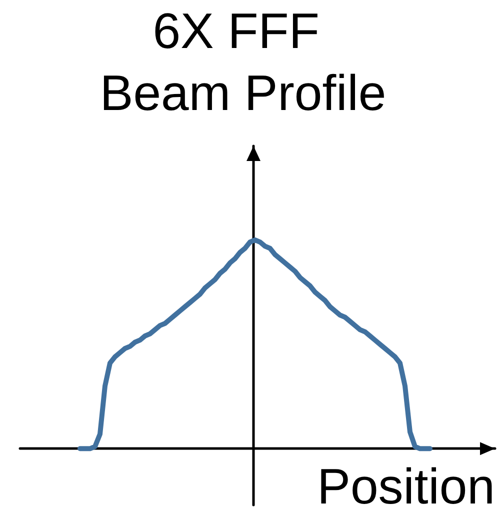 This screenshot has width=504, height=515. Describe the element at coordinates (243, 62) in the screenshot. I see `chart-title: 6X FFF Beam Profile` at that location.